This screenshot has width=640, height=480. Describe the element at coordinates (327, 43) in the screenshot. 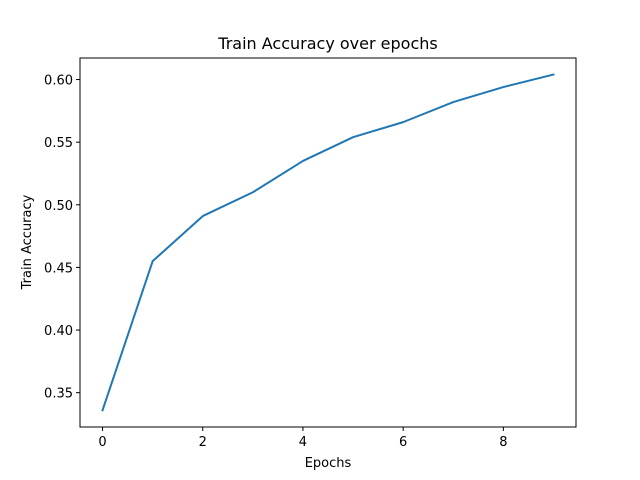

I see `chart-title: Train Accuracy over epochs` at that location.